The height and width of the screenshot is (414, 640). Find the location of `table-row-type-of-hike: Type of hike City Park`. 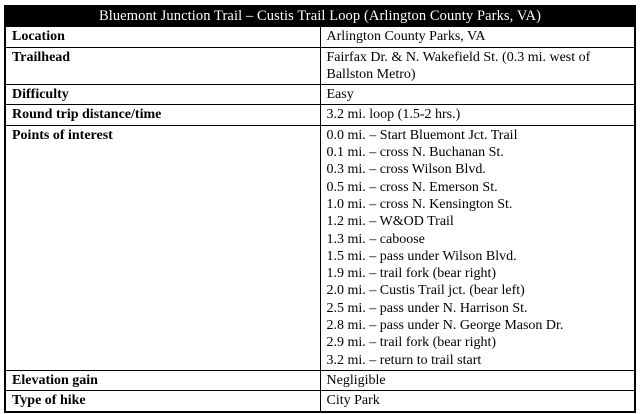

table-row-type-of-hike: Type of hike City Park is located at coordinates (320, 401).